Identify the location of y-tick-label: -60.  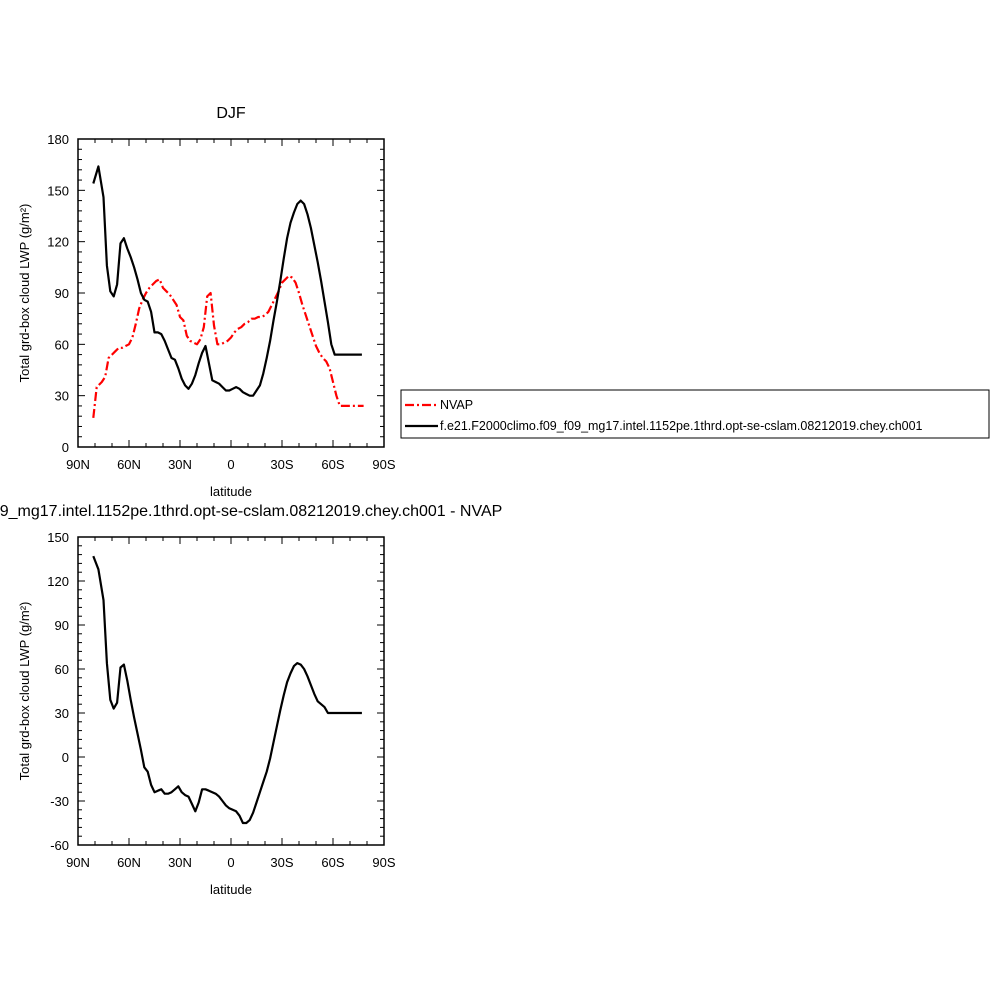
(59, 845).